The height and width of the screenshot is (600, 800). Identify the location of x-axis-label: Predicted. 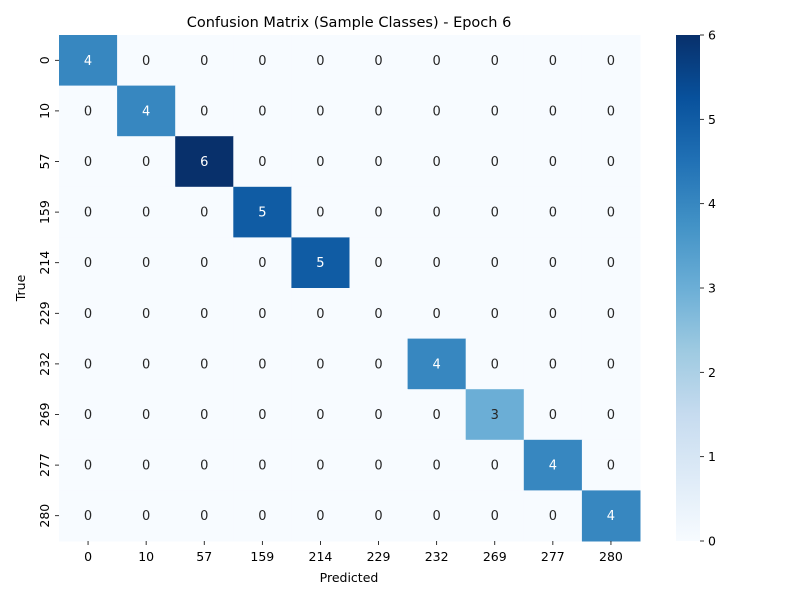
(349, 577).